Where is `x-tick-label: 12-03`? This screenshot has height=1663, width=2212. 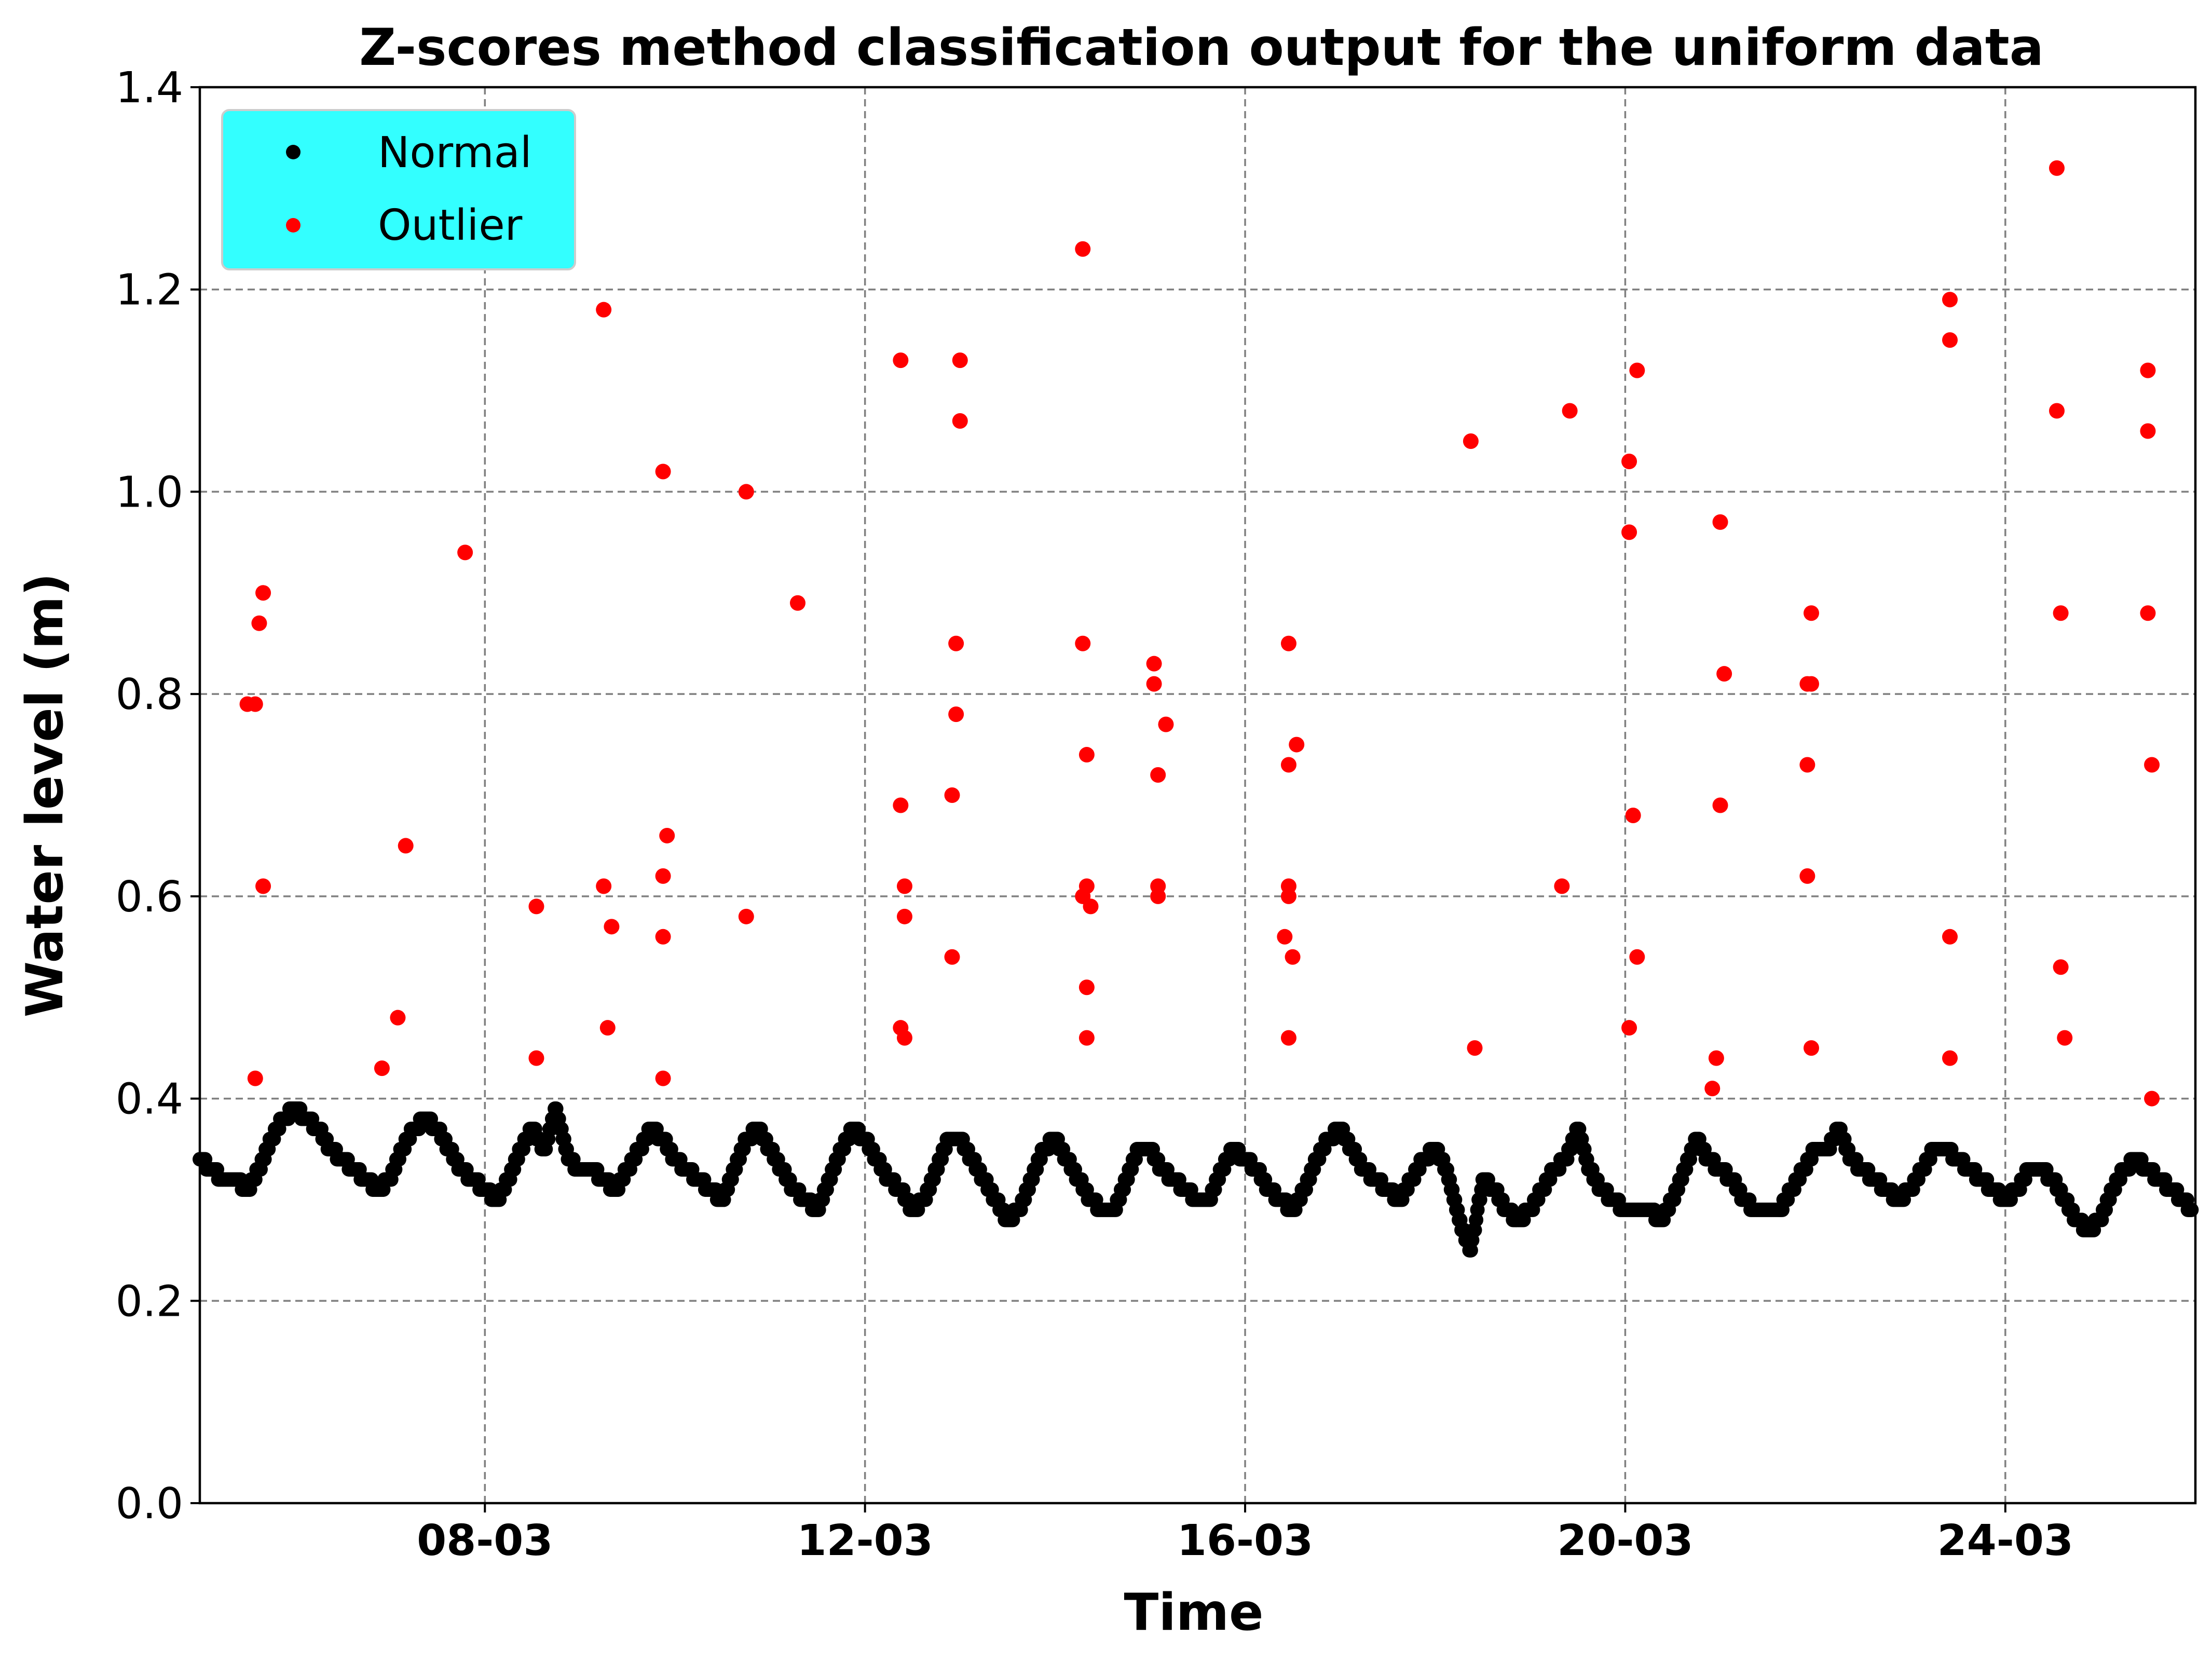
x-tick-label: 12-03 is located at coordinates (865, 1540).